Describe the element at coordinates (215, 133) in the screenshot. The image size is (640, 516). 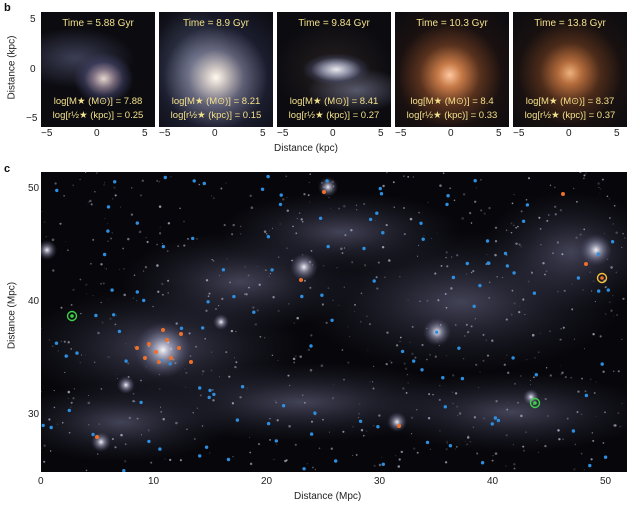
I see `panel-b-xtick: 0` at that location.